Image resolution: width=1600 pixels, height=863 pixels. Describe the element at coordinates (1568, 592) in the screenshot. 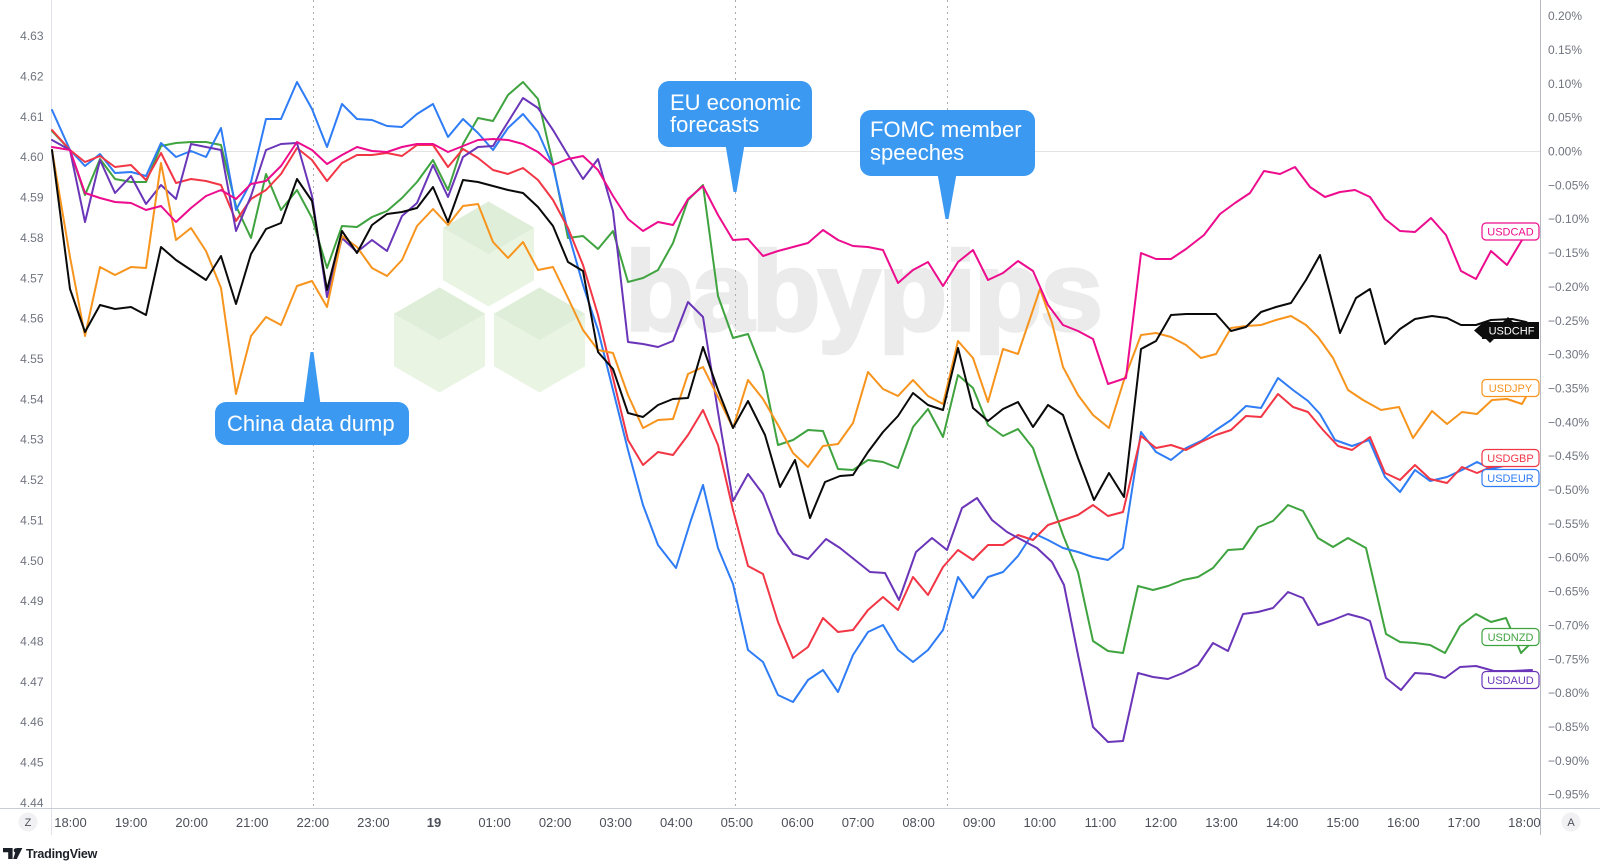

I see `svg-text: −0.65%` at that location.